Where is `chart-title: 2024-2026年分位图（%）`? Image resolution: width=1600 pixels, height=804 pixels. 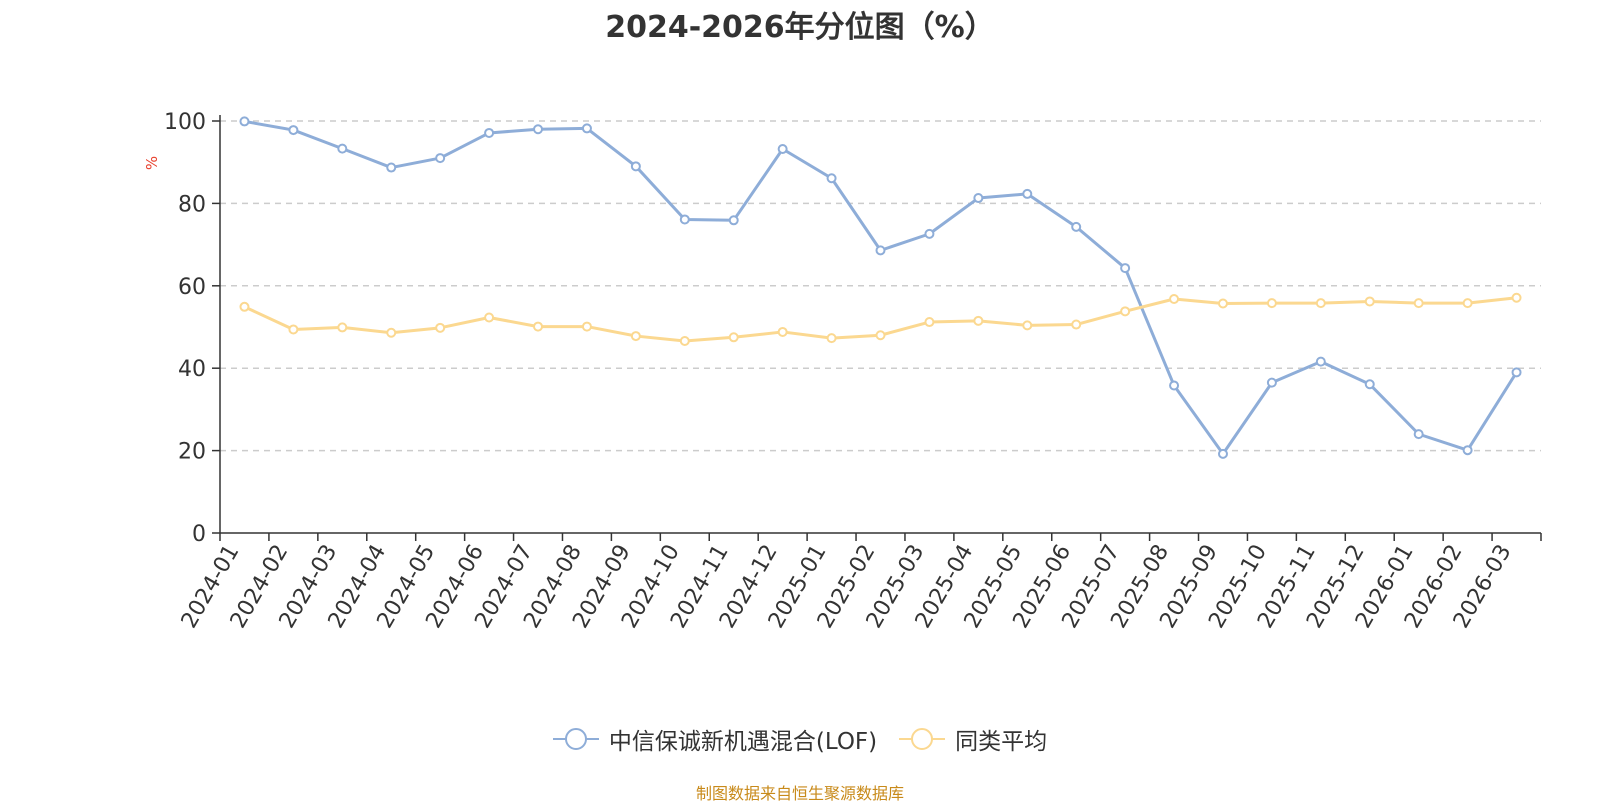
chart-title: 2024-2026年分位图（%） is located at coordinates (800, 27).